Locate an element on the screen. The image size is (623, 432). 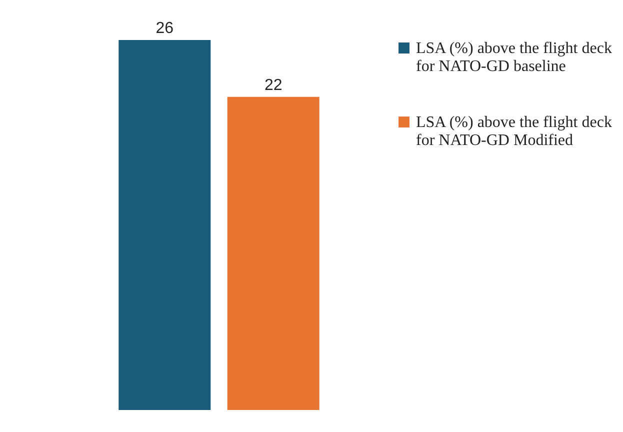
legend-label: LSA (%) above the flight deck for NATO-GD Modified is located at coordinates (514, 131).